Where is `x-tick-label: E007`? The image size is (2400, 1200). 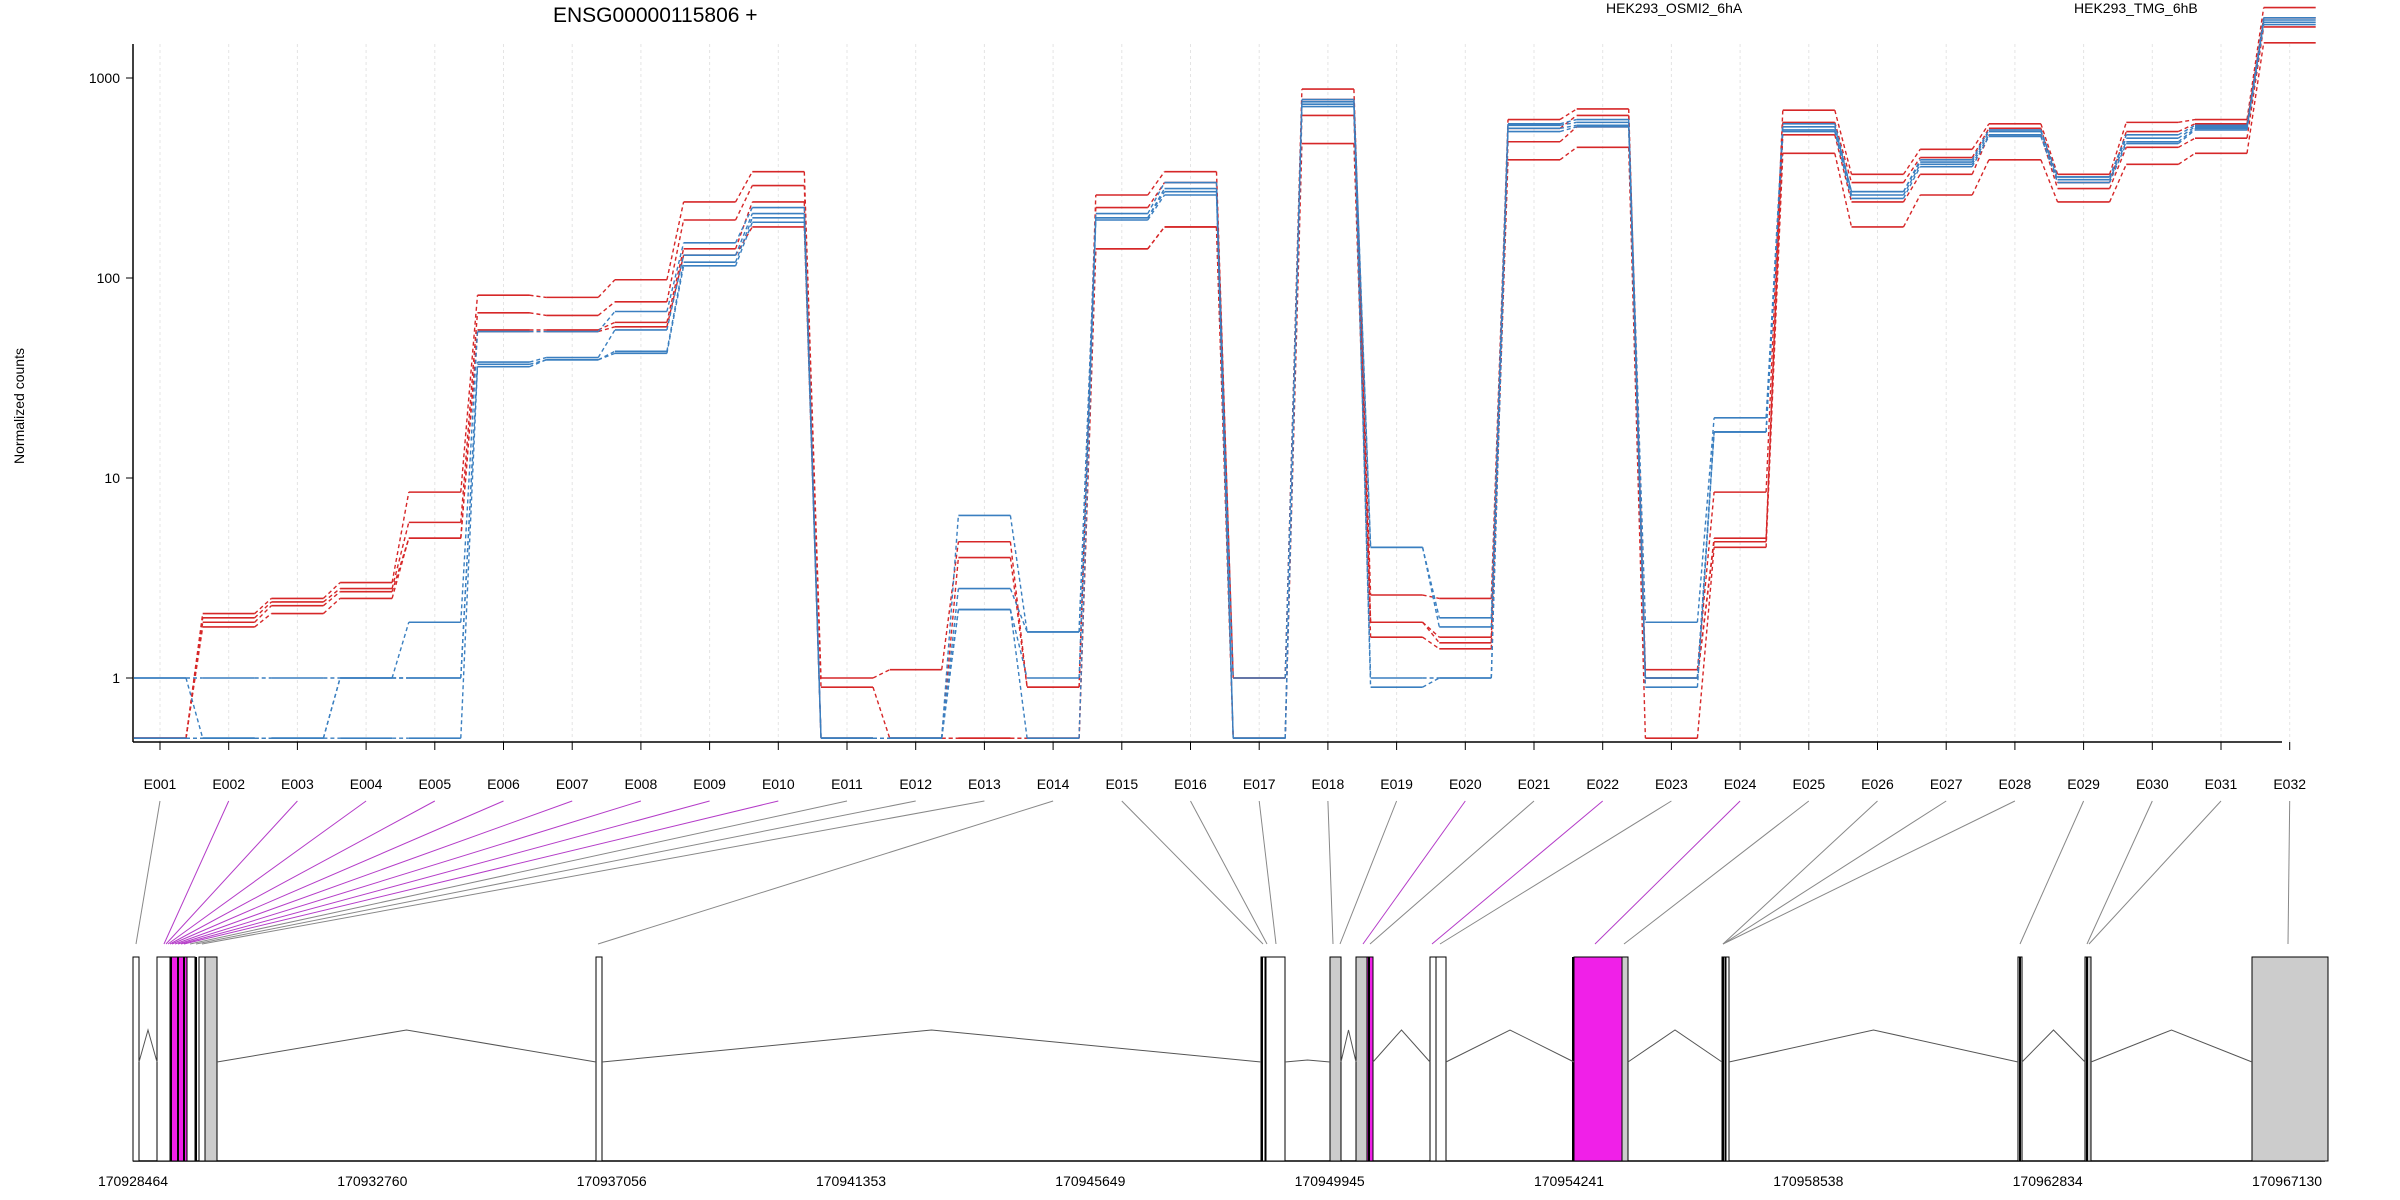
x-tick-label: E007 is located at coordinates (572, 784).